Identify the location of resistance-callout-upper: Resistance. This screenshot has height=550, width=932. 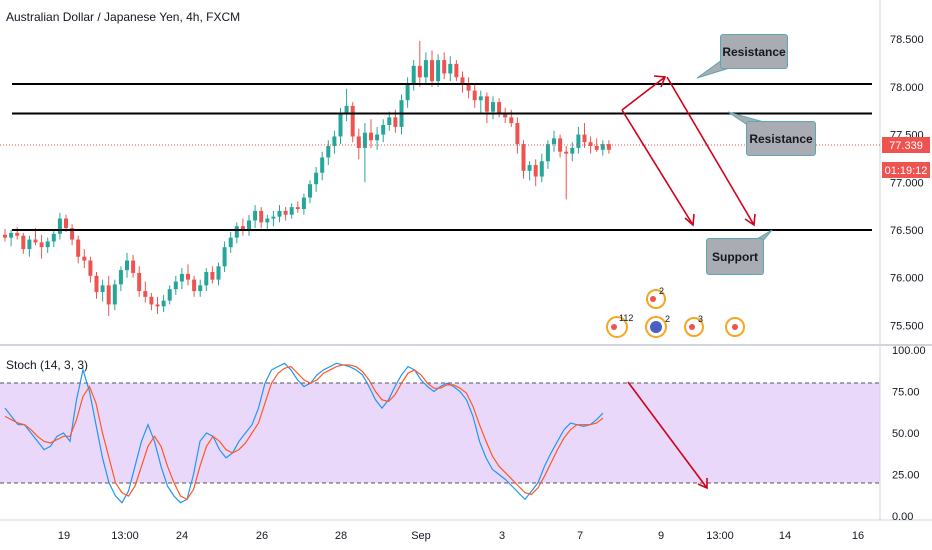
(754, 51).